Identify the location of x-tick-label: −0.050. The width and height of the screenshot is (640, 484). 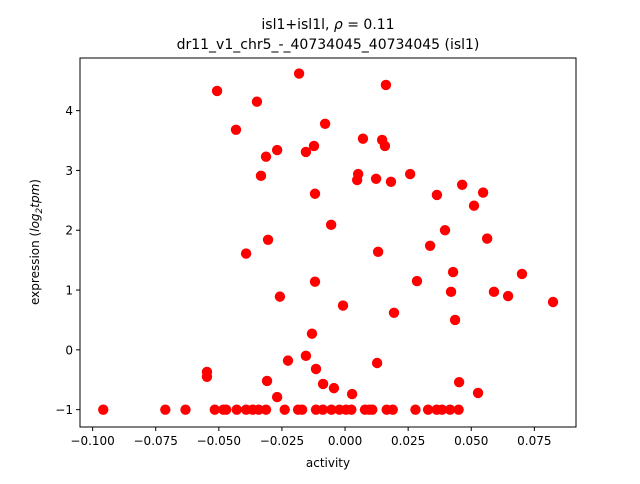
(219, 441).